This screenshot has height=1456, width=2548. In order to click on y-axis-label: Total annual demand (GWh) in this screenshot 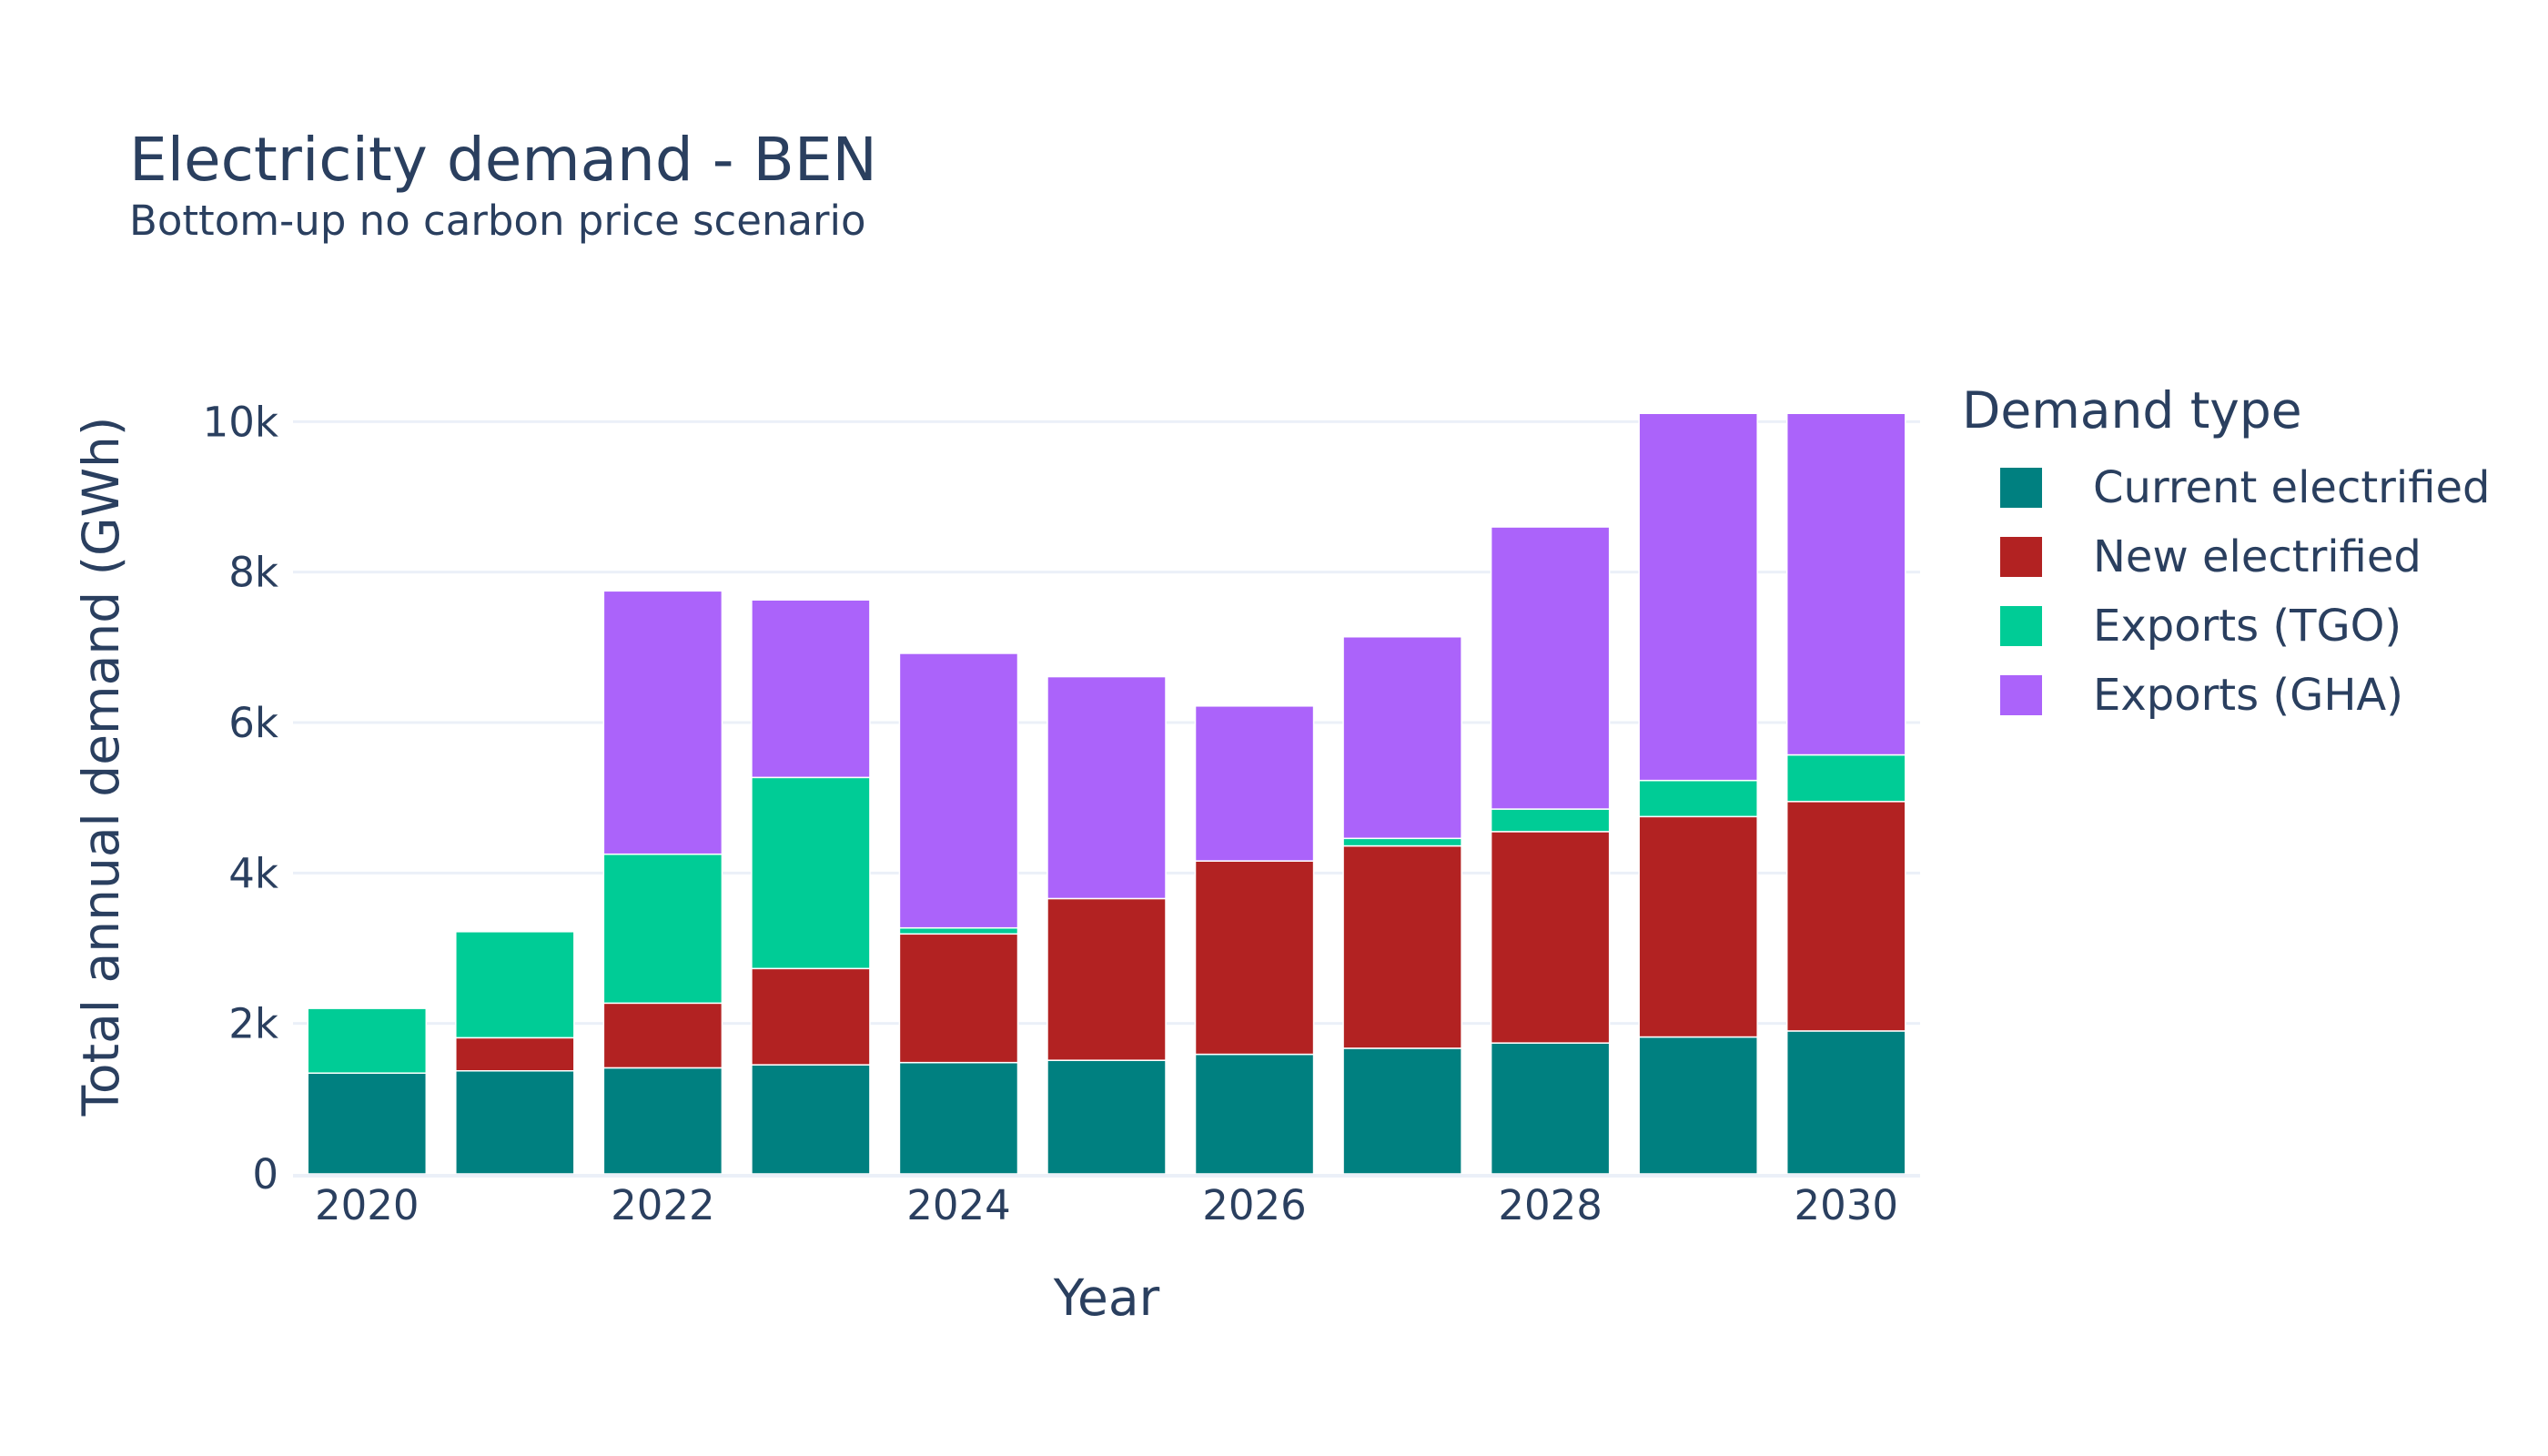, I will do `click(101, 767)`.